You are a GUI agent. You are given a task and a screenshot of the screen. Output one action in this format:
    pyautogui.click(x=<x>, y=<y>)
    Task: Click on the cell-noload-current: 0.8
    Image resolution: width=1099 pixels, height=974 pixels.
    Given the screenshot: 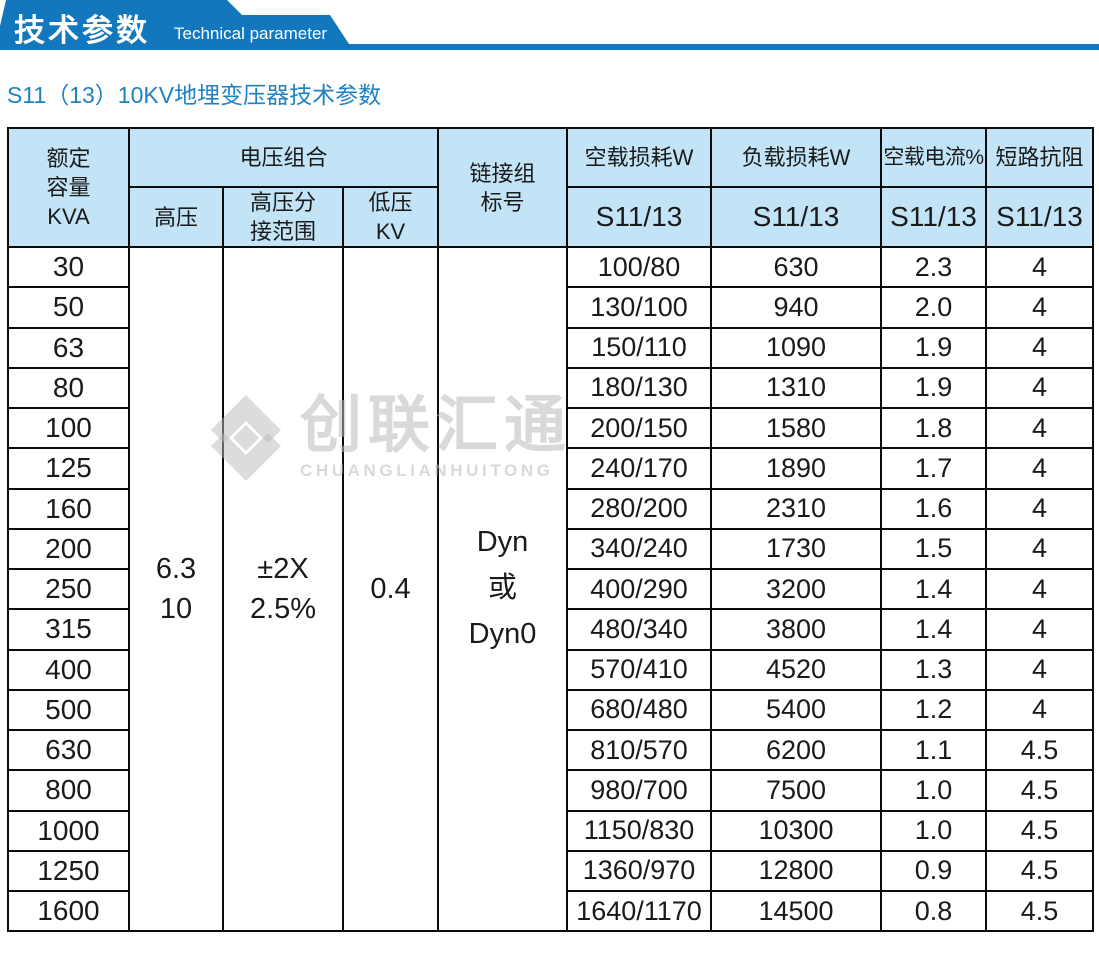 What is the action you would take?
    pyautogui.click(x=934, y=911)
    